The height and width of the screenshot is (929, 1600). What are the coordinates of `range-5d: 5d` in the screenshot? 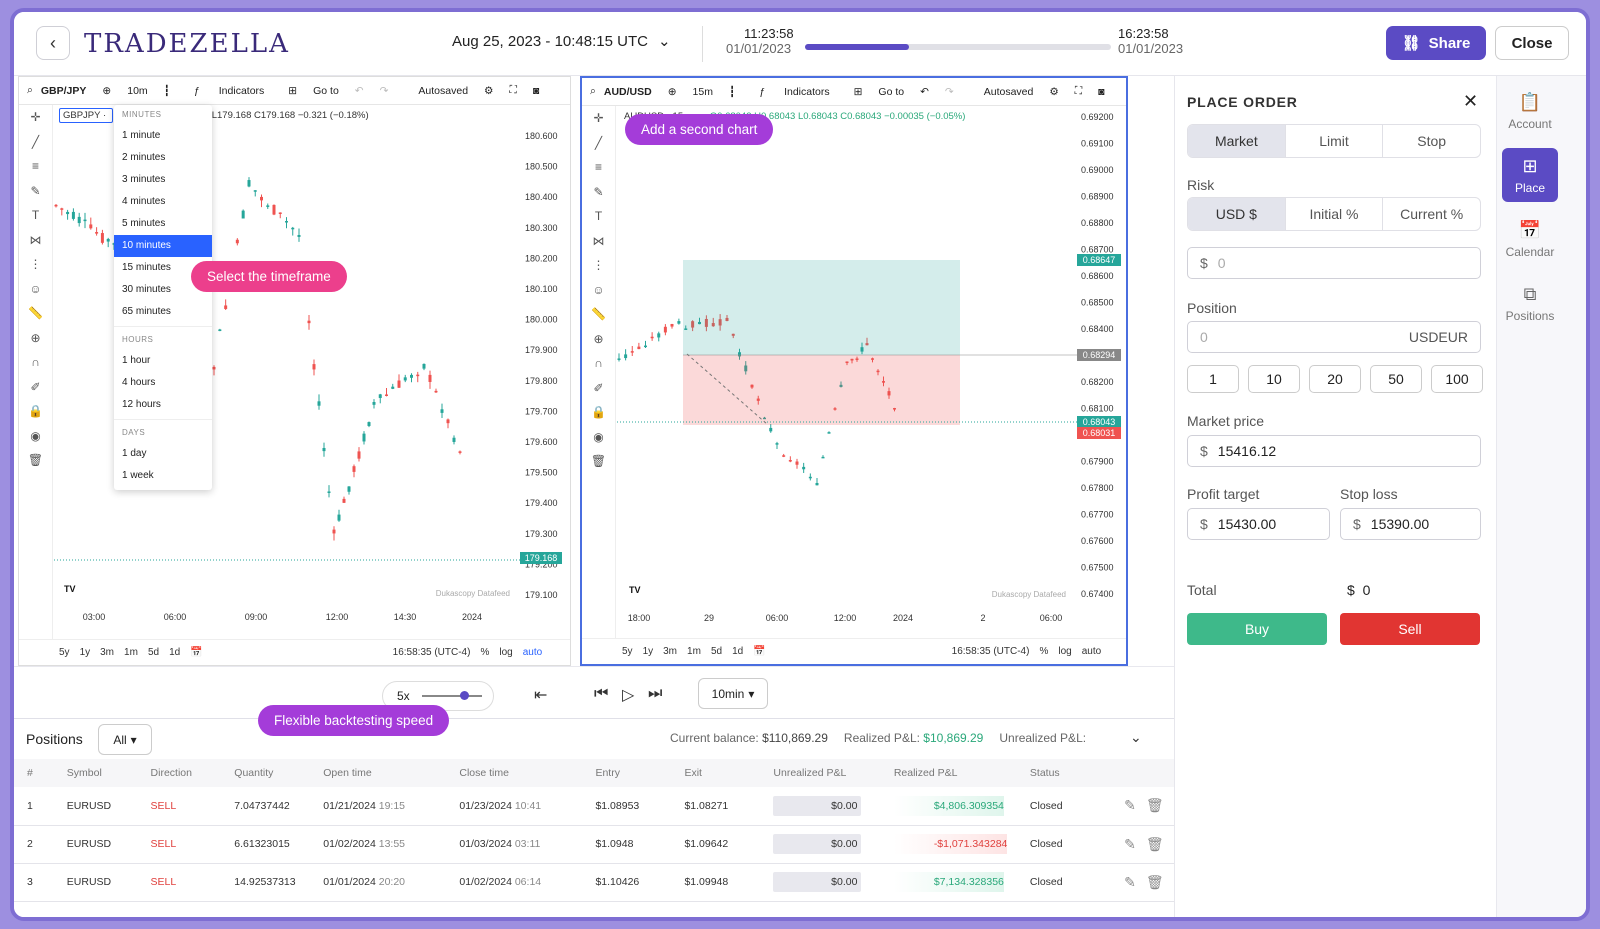 It's located at (153, 652).